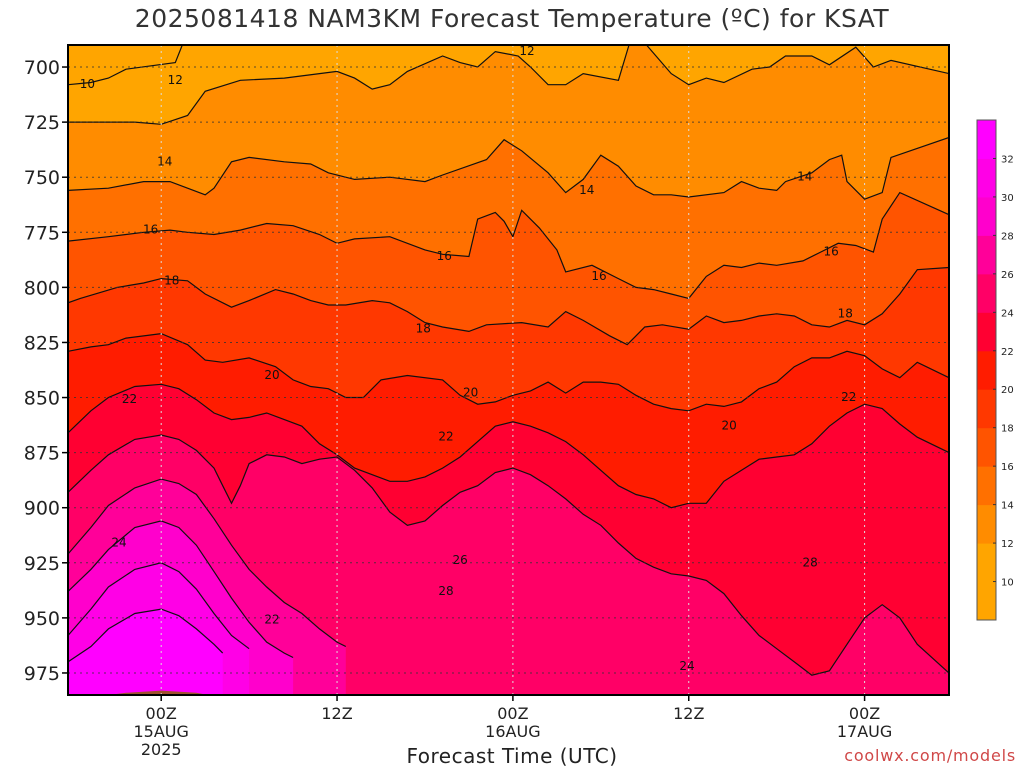  Describe the element at coordinates (42, 178) in the screenshot. I see `y-tick-label: 750` at that location.